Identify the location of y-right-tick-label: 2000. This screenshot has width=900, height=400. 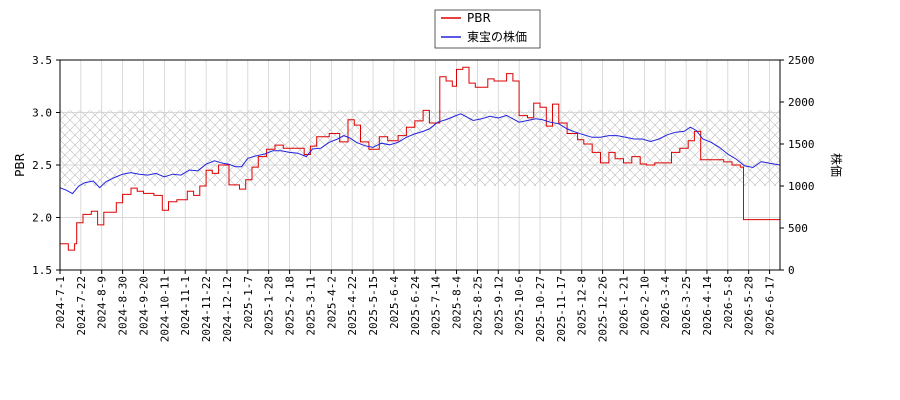
(801, 102).